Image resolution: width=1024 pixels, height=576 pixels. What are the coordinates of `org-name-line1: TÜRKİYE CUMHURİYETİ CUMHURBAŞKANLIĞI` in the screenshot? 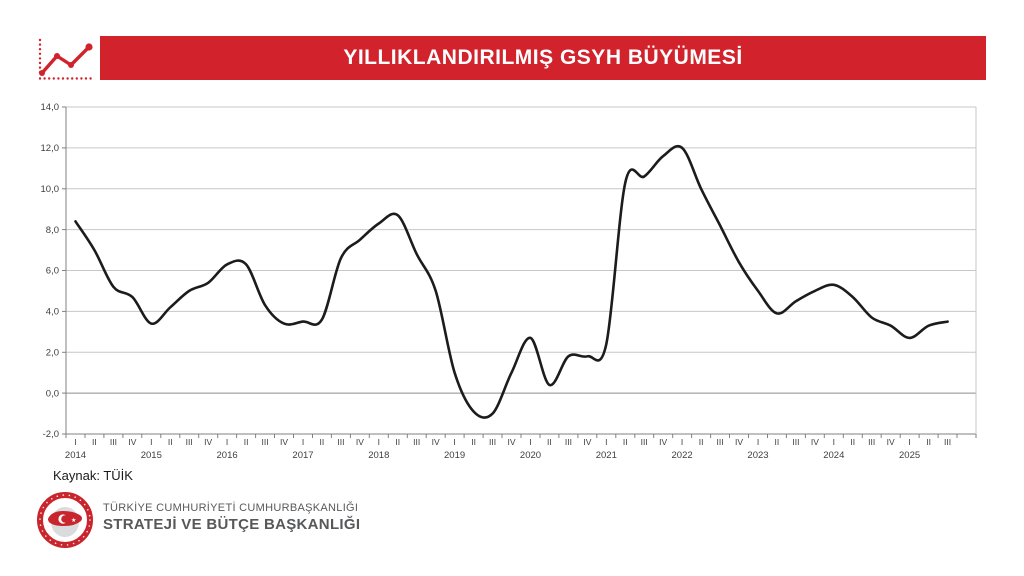 It's located at (231, 508).